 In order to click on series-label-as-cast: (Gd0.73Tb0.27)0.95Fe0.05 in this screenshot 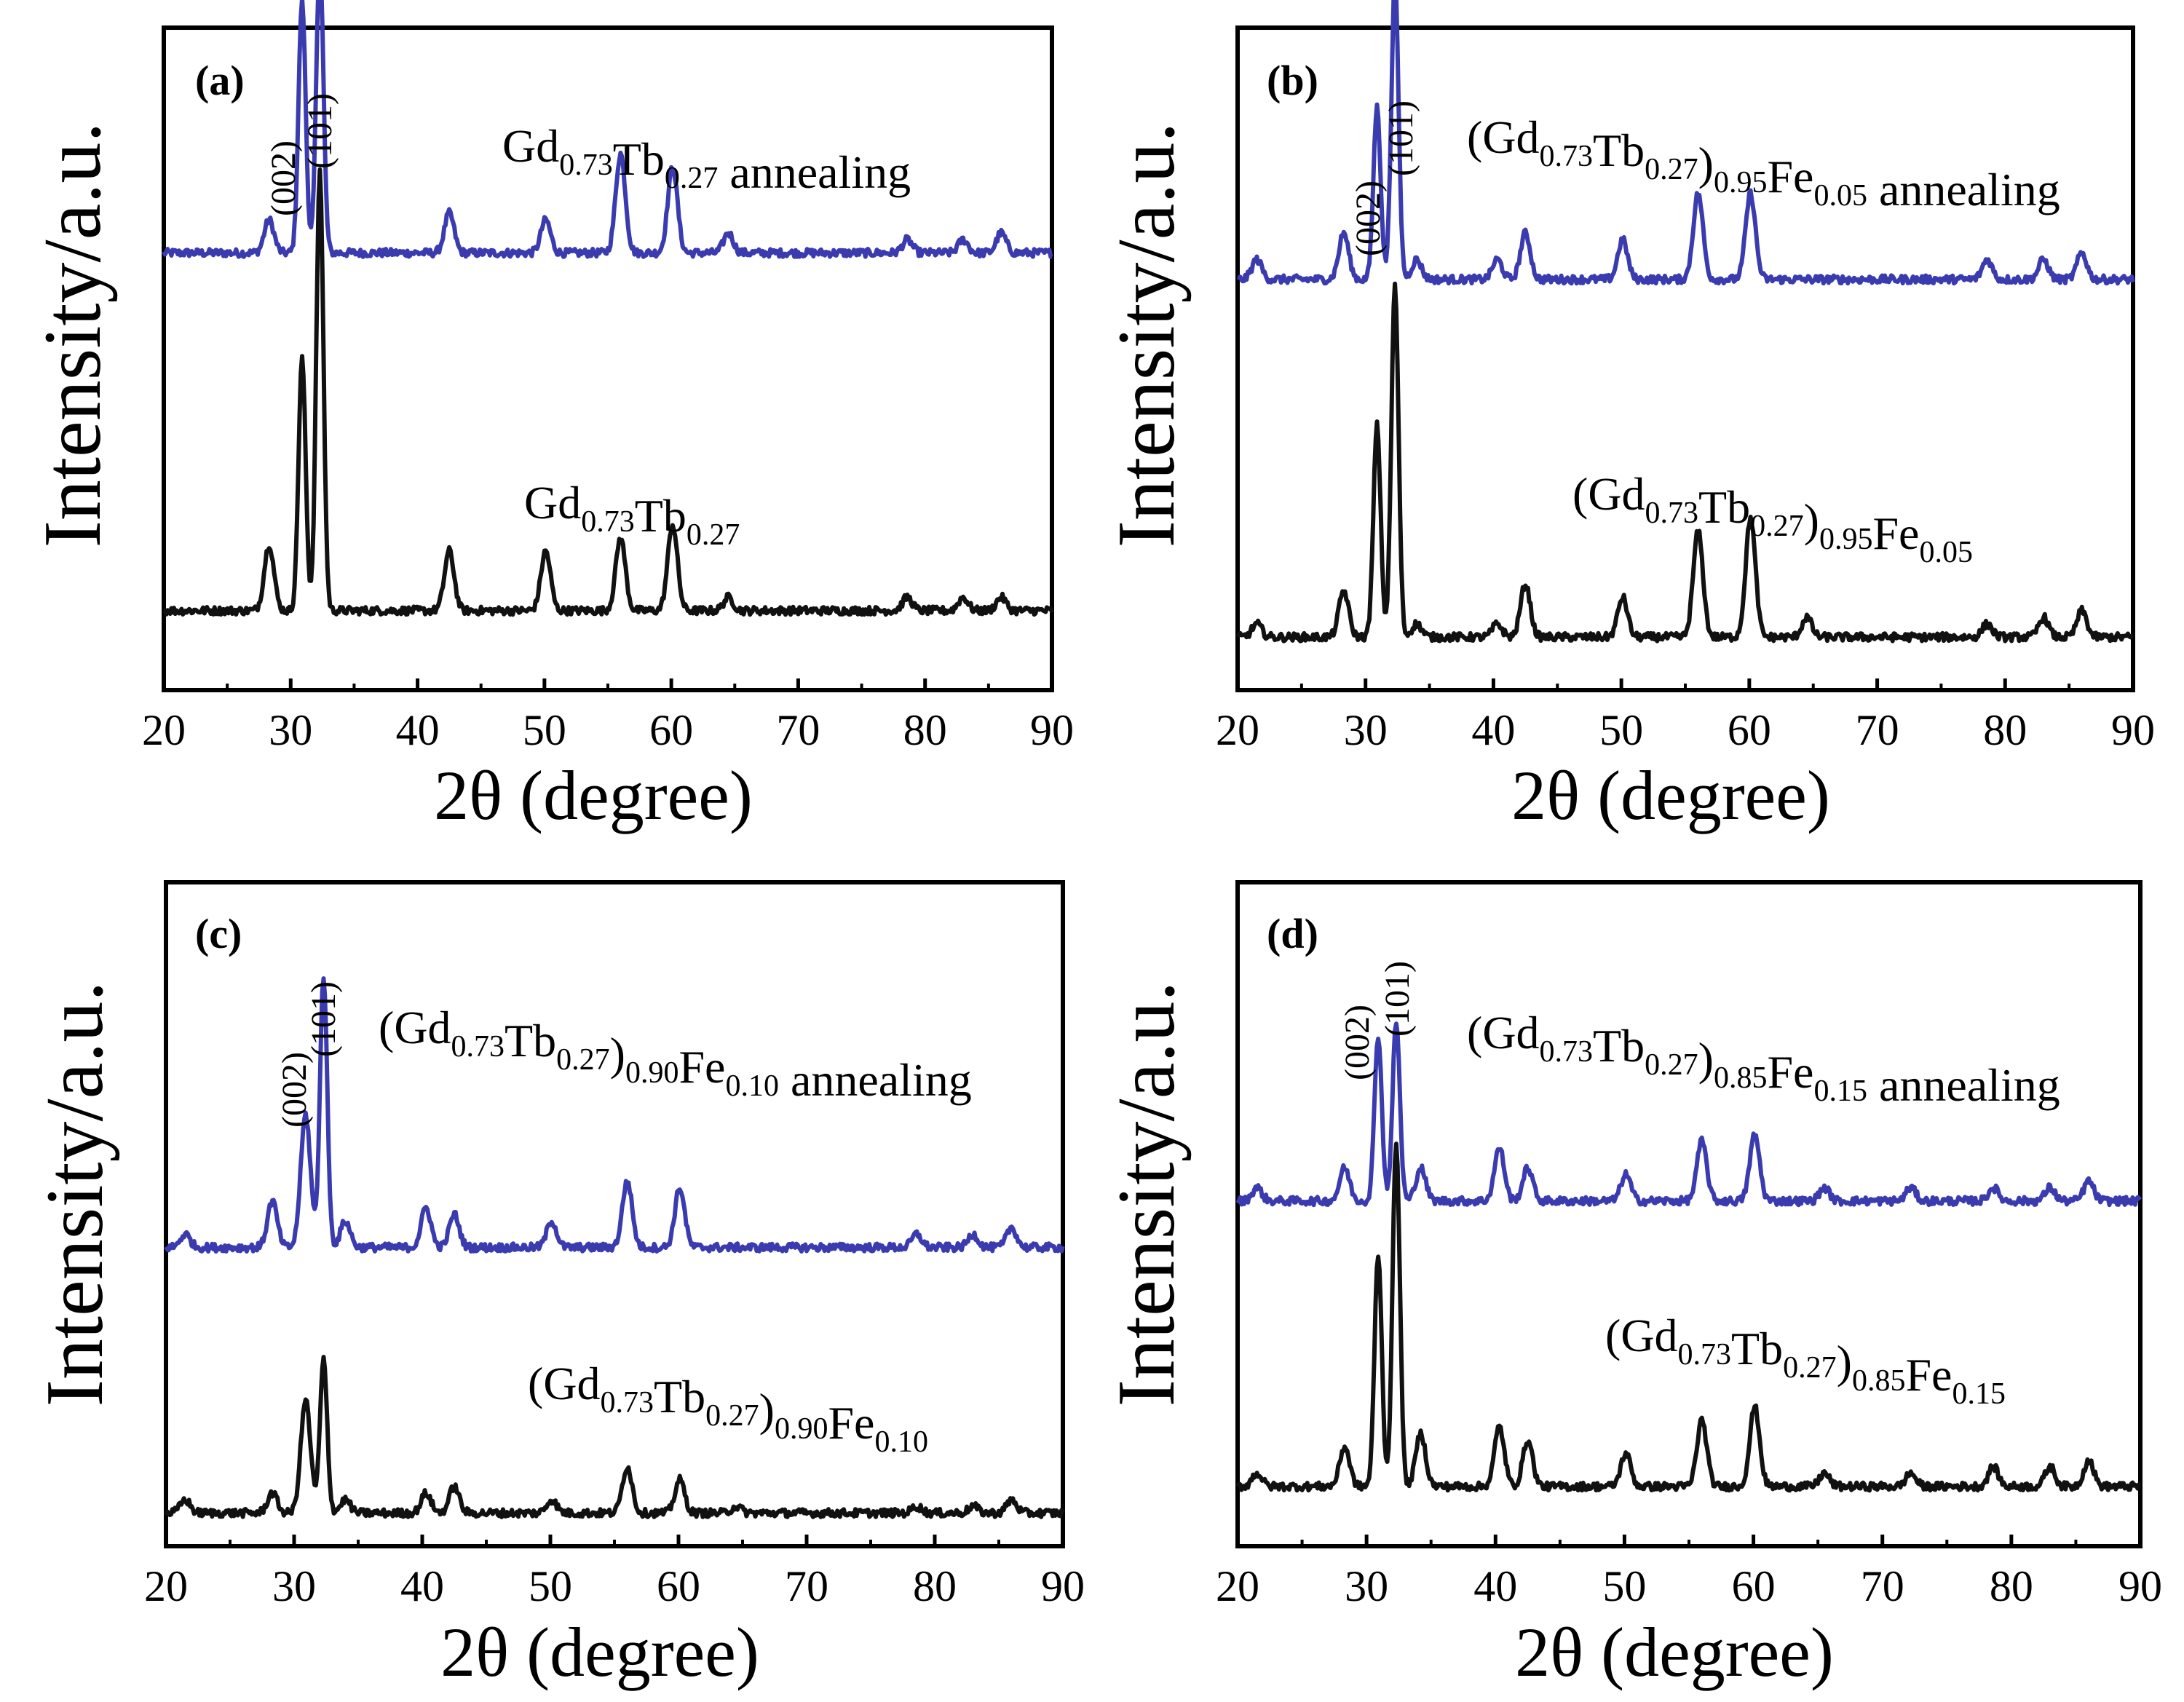, I will do `click(1772, 518)`.